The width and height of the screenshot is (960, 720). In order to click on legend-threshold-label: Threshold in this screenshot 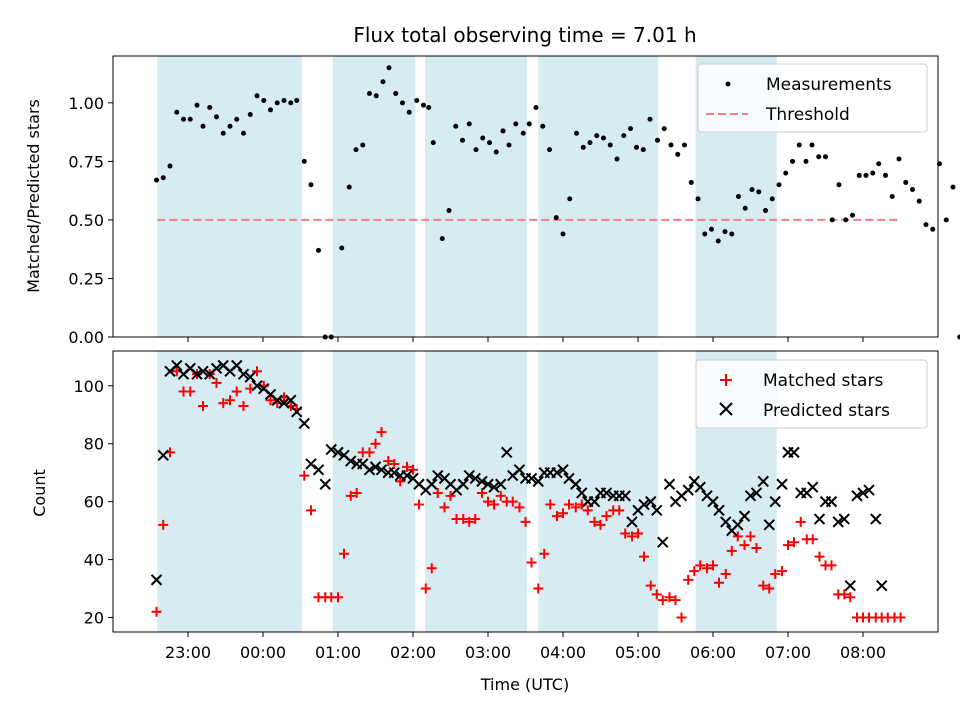, I will do `click(807, 115)`.